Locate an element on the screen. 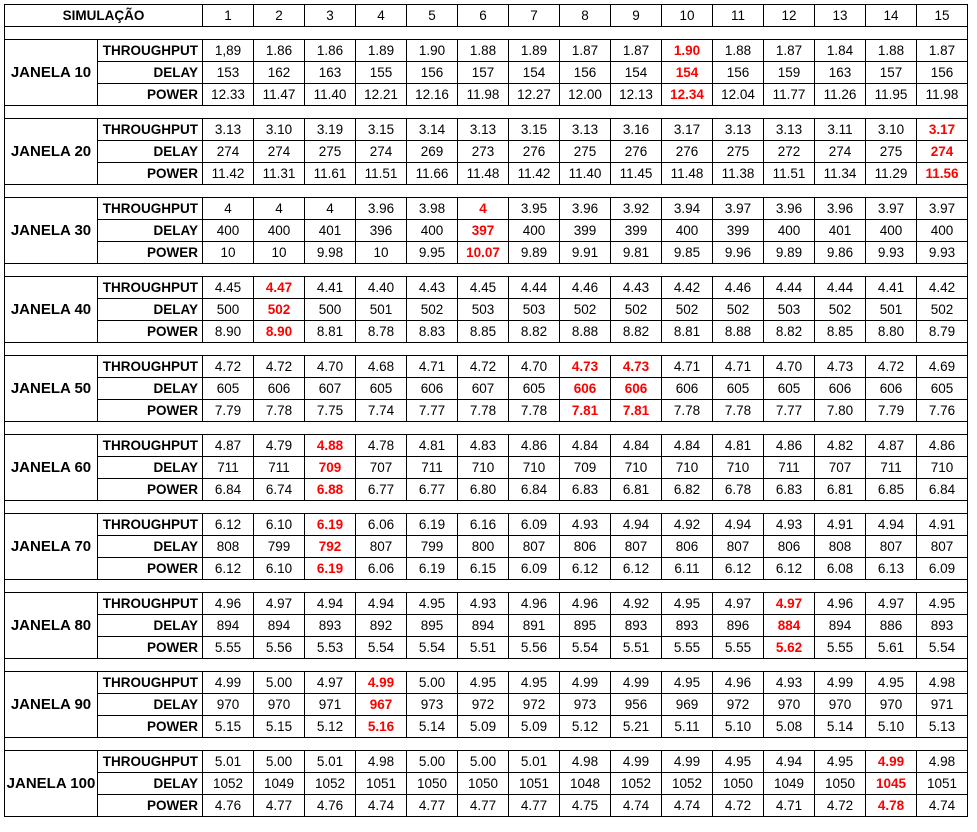 This screenshot has height=832, width=977. value-cell: 893 is located at coordinates (636, 625).